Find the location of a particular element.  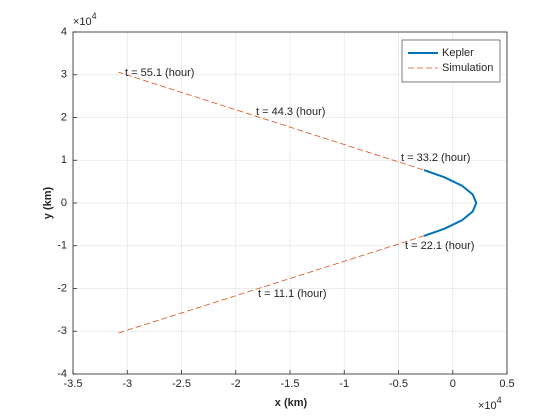

x-exponent: ×10⁴ is located at coordinates (490, 403).